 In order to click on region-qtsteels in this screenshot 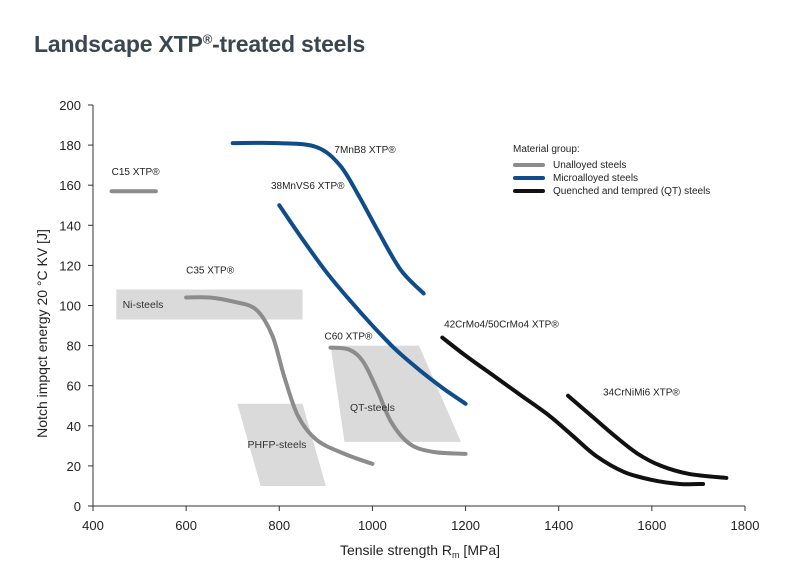, I will do `click(395, 393)`.